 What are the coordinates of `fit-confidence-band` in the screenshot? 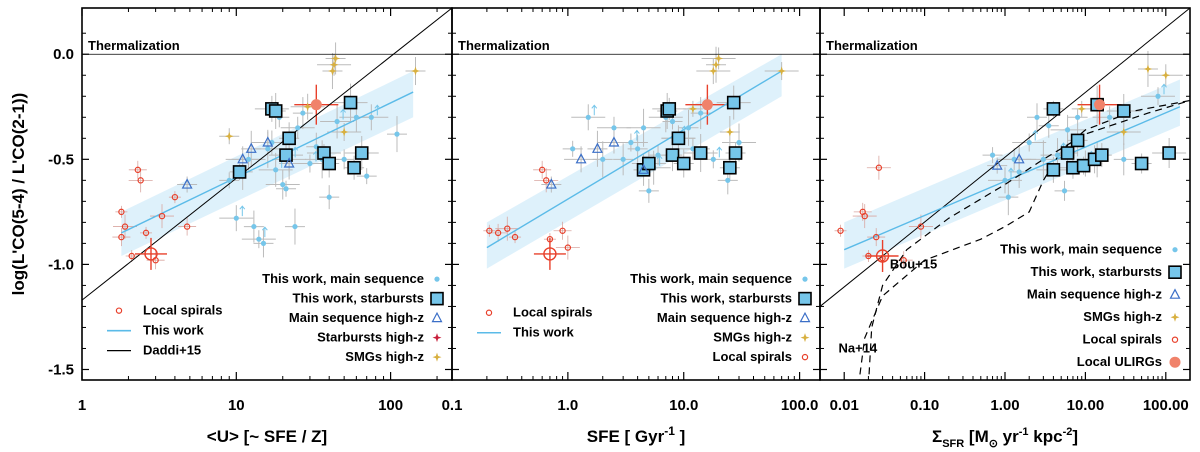 It's located at (1012, 174).